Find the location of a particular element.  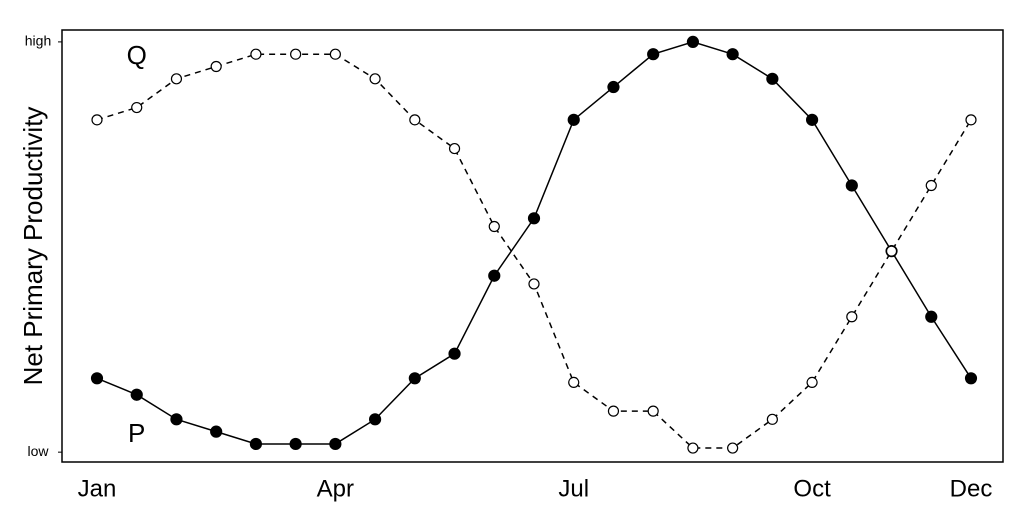

x-tick-label: Jan is located at coordinates (97, 488).